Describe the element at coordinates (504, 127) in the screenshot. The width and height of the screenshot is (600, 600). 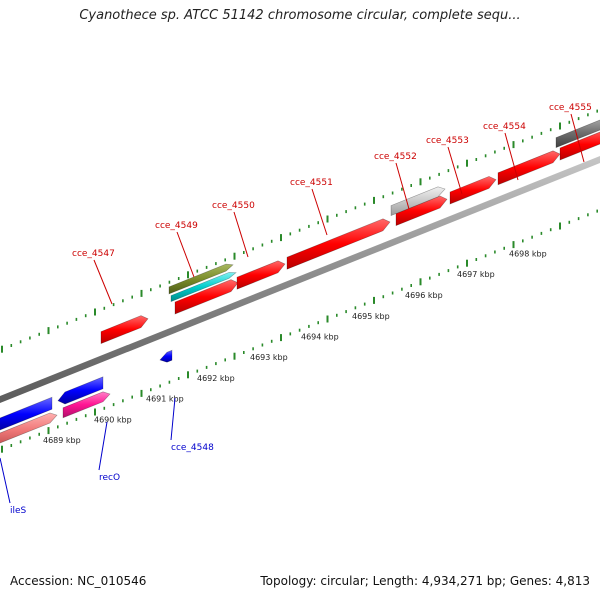
I see `gene-label: cce_4554` at that location.